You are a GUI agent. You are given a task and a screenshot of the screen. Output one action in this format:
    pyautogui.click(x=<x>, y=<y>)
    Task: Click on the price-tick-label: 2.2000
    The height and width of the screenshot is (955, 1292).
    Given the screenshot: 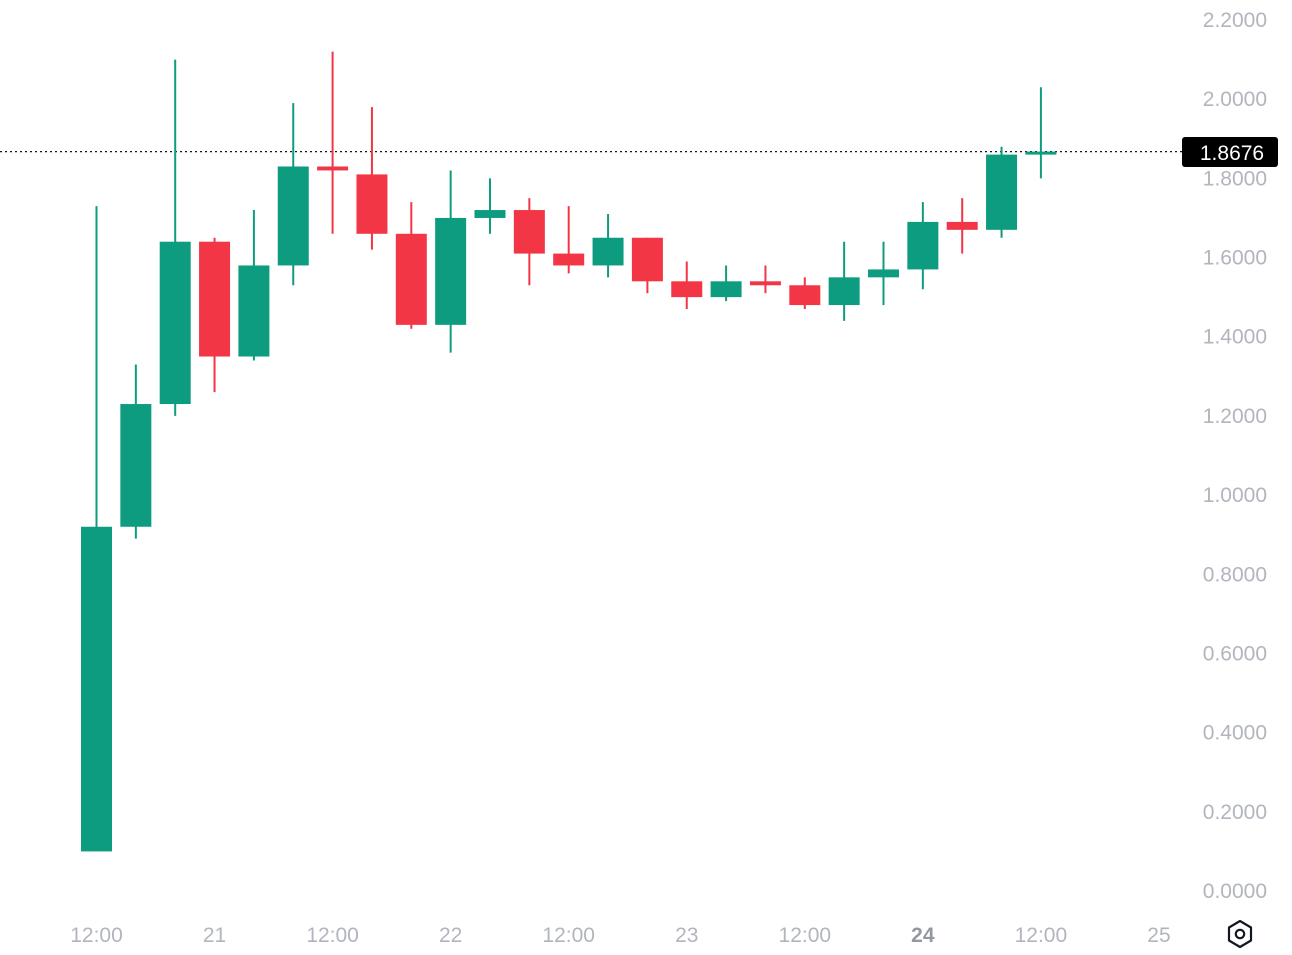 What is the action you would take?
    pyautogui.click(x=1235, y=20)
    